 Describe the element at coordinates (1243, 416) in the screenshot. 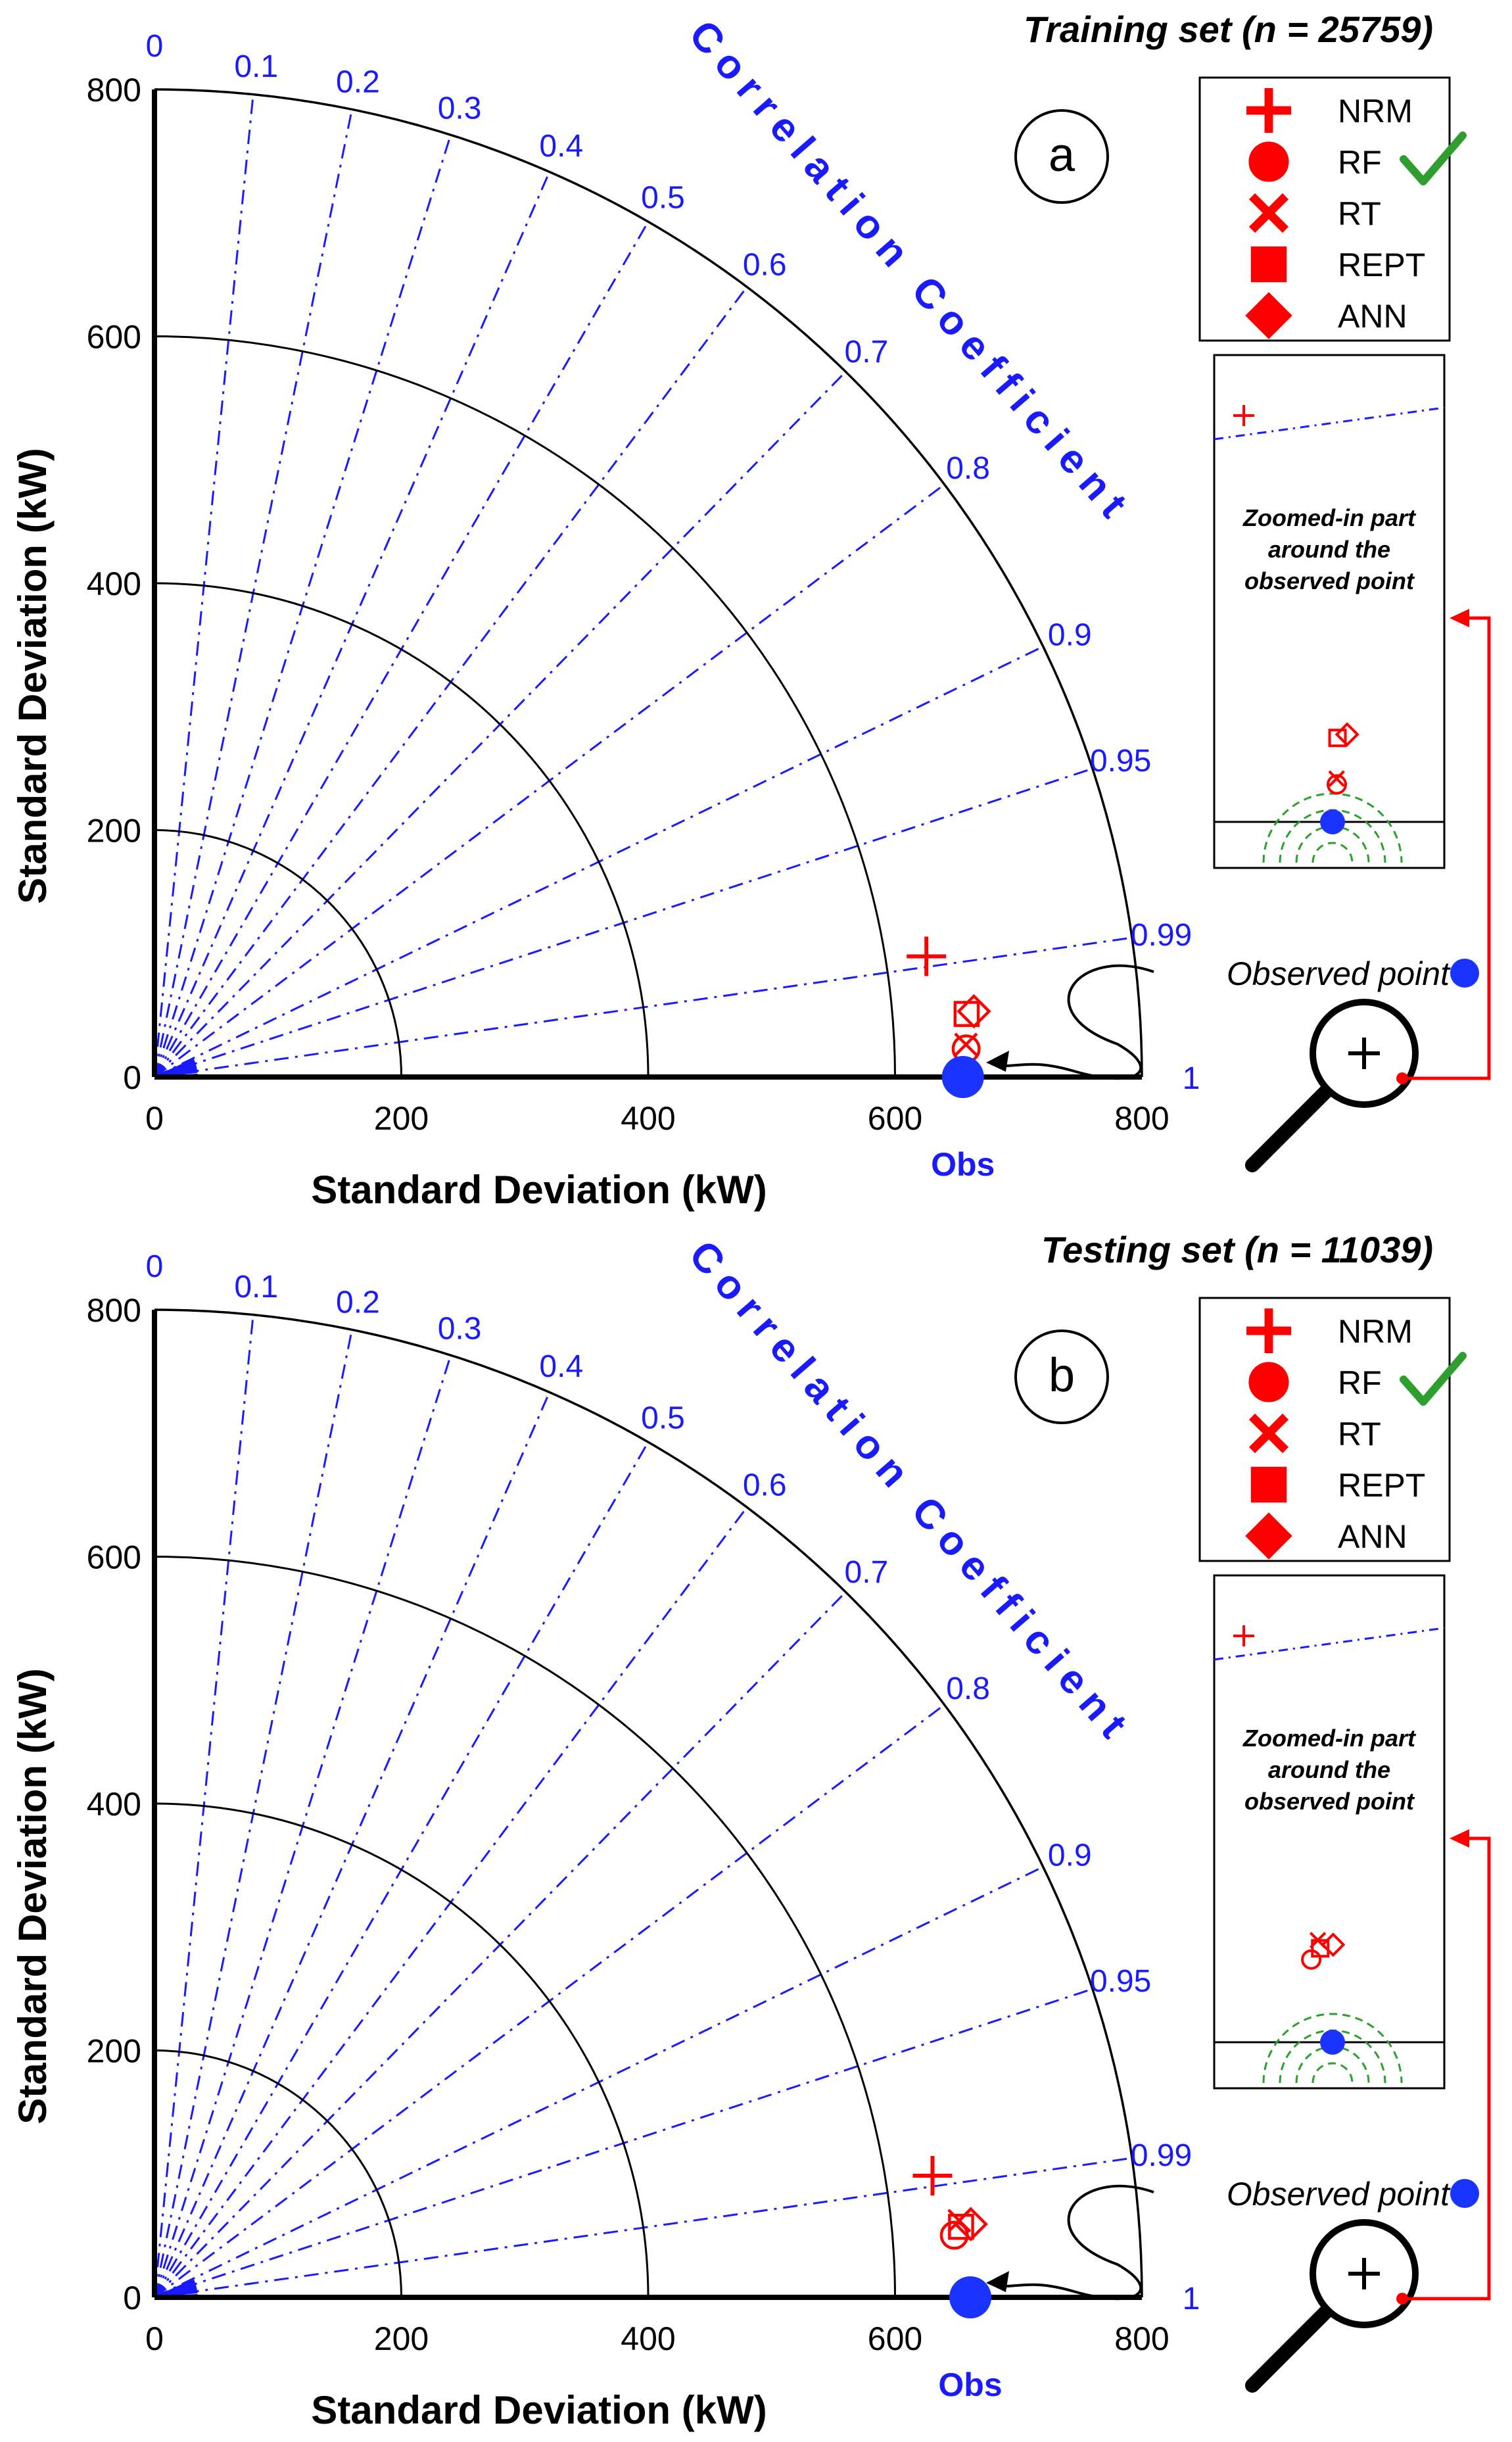

I see `zoom-marker-nrm` at that location.